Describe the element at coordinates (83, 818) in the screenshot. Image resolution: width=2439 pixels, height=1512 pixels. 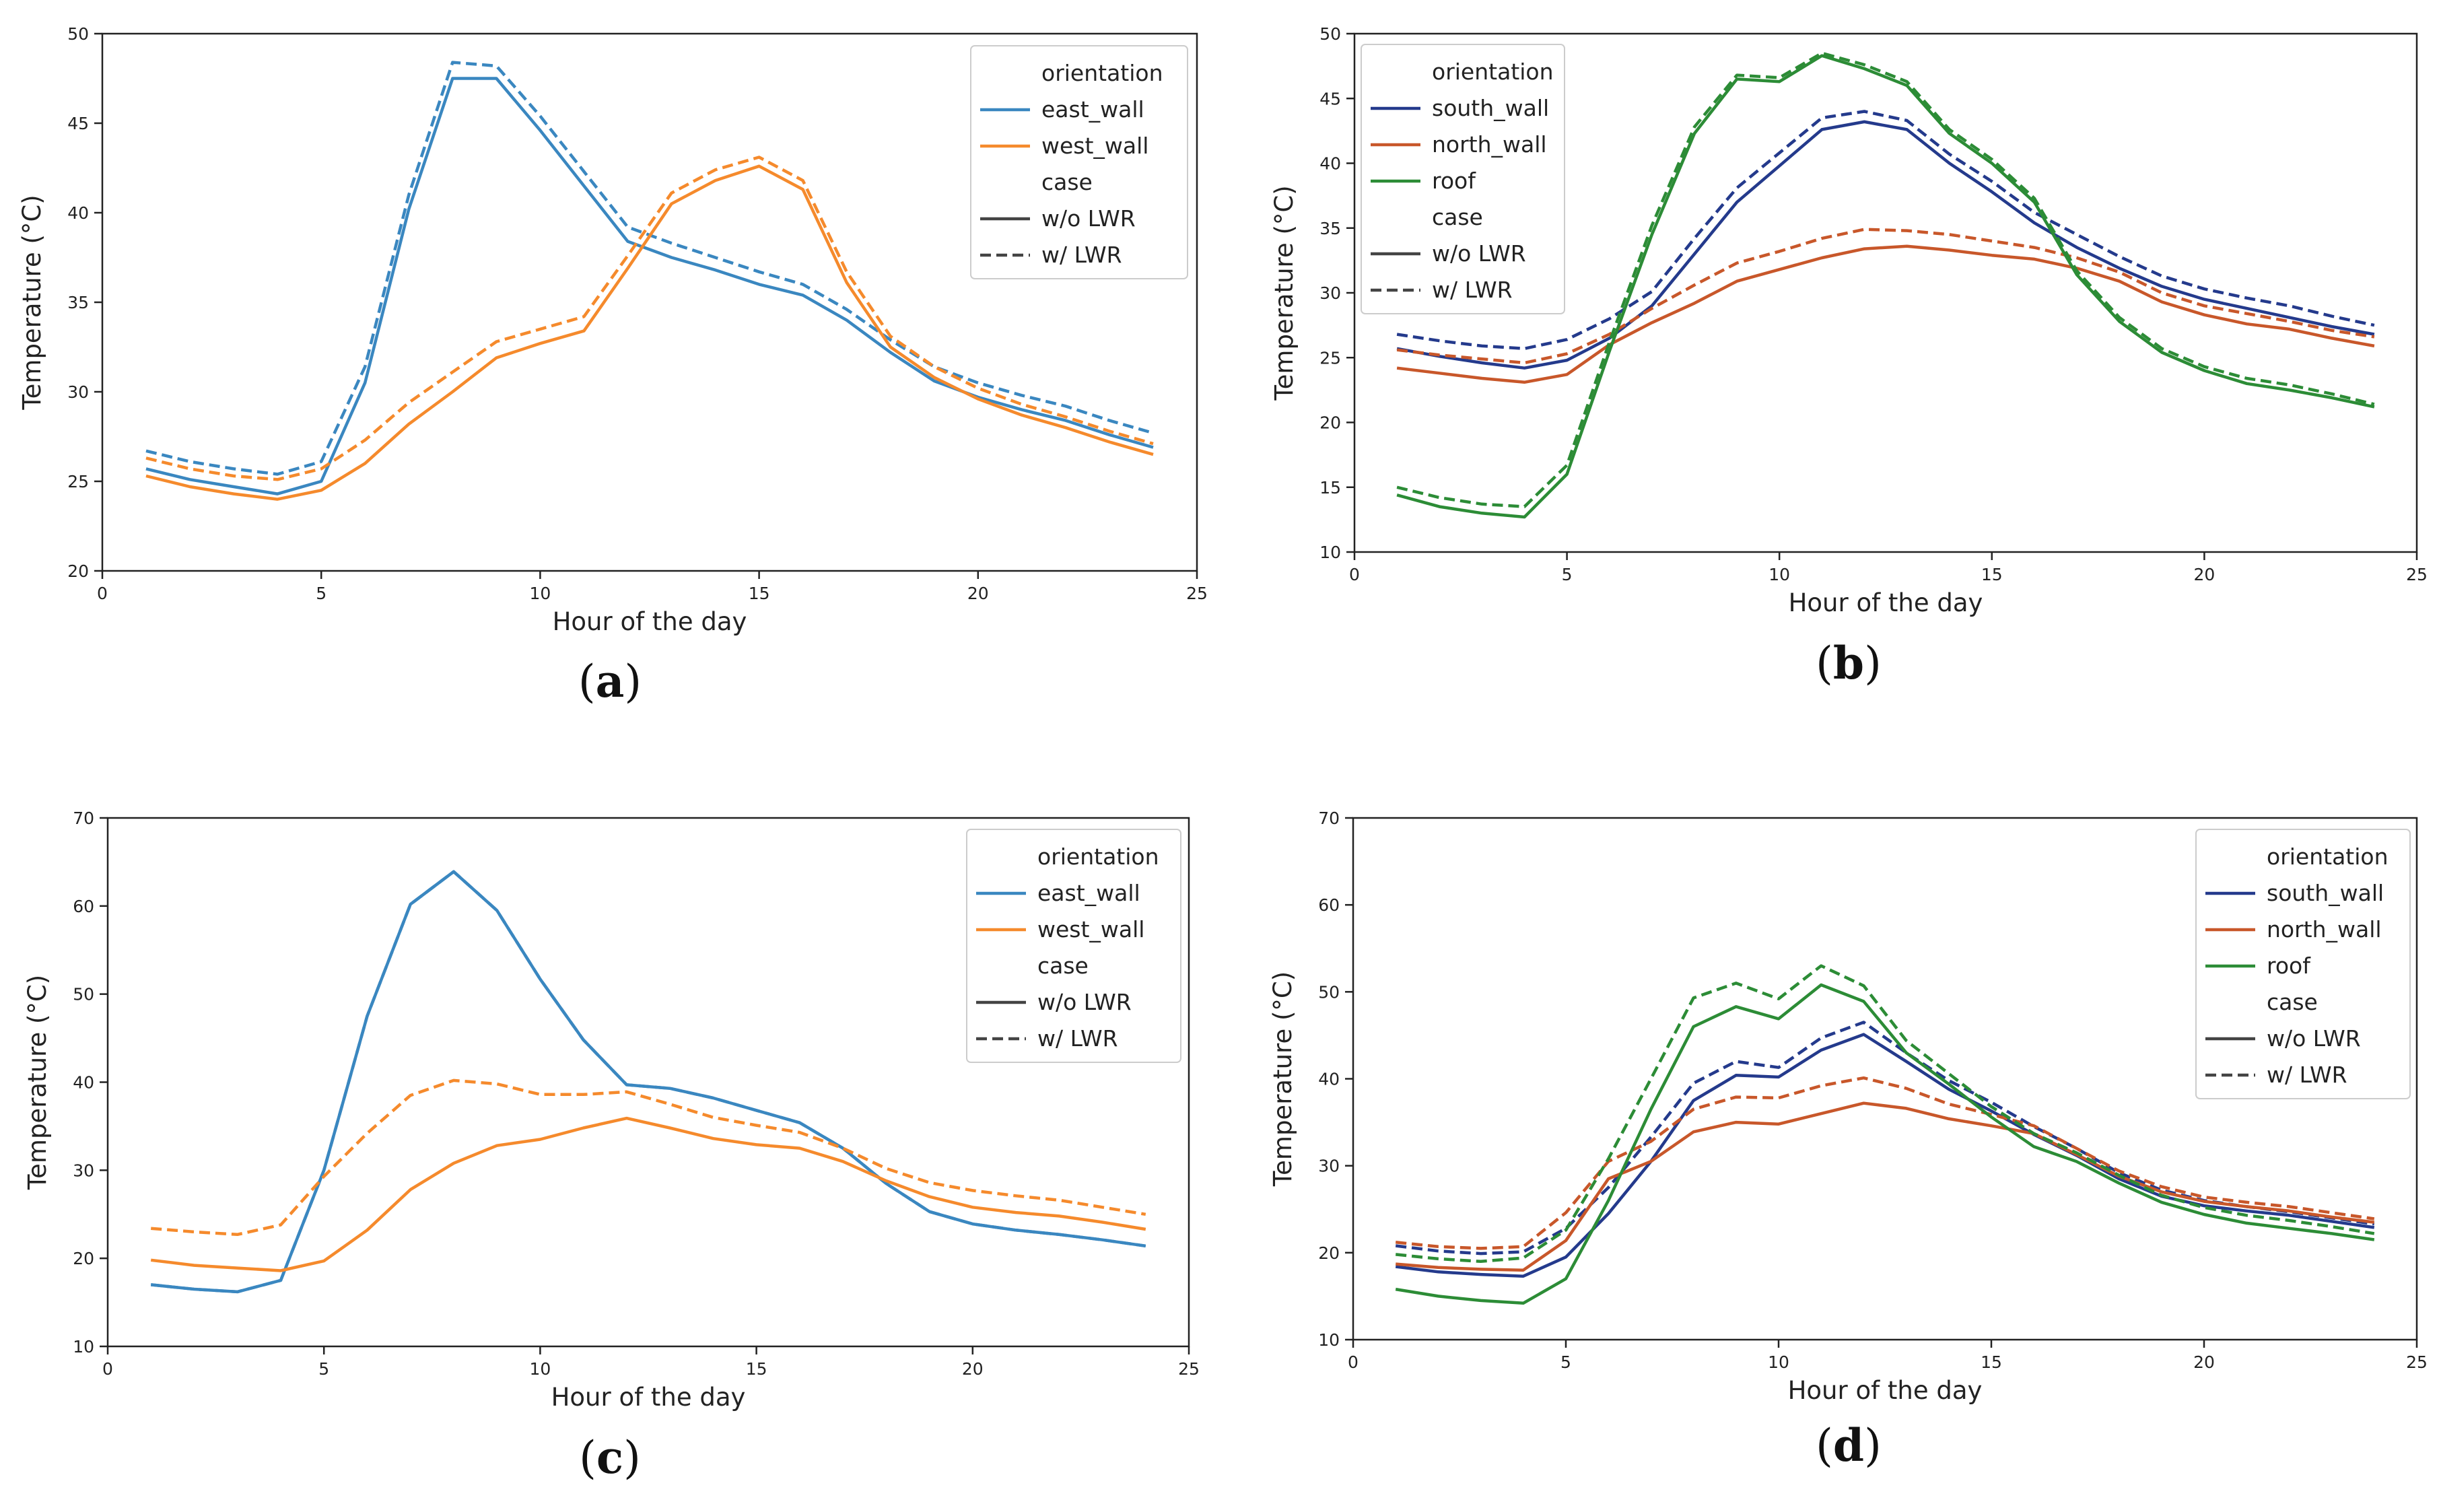
I see `y-tick-label: 70` at that location.